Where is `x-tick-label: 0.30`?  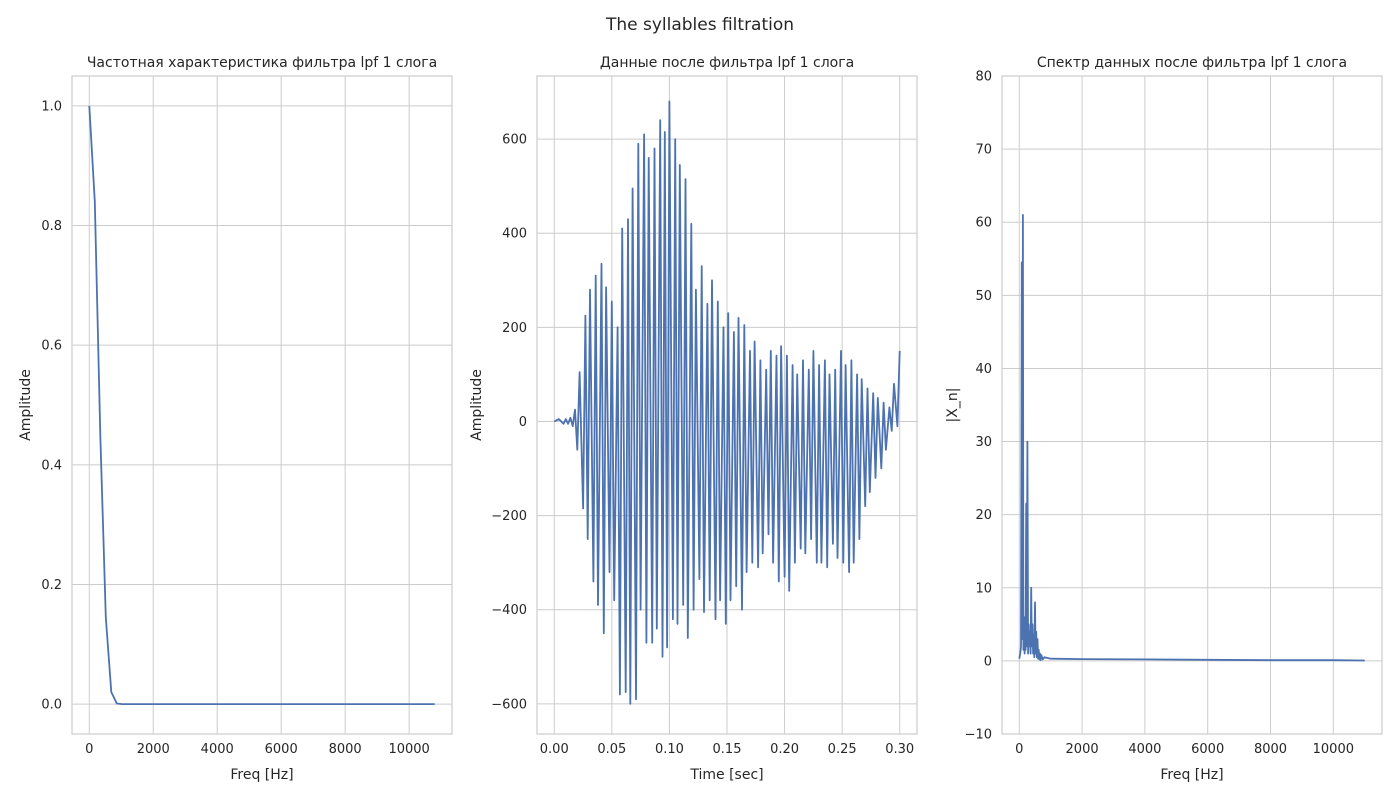 x-tick-label: 0.30 is located at coordinates (899, 749).